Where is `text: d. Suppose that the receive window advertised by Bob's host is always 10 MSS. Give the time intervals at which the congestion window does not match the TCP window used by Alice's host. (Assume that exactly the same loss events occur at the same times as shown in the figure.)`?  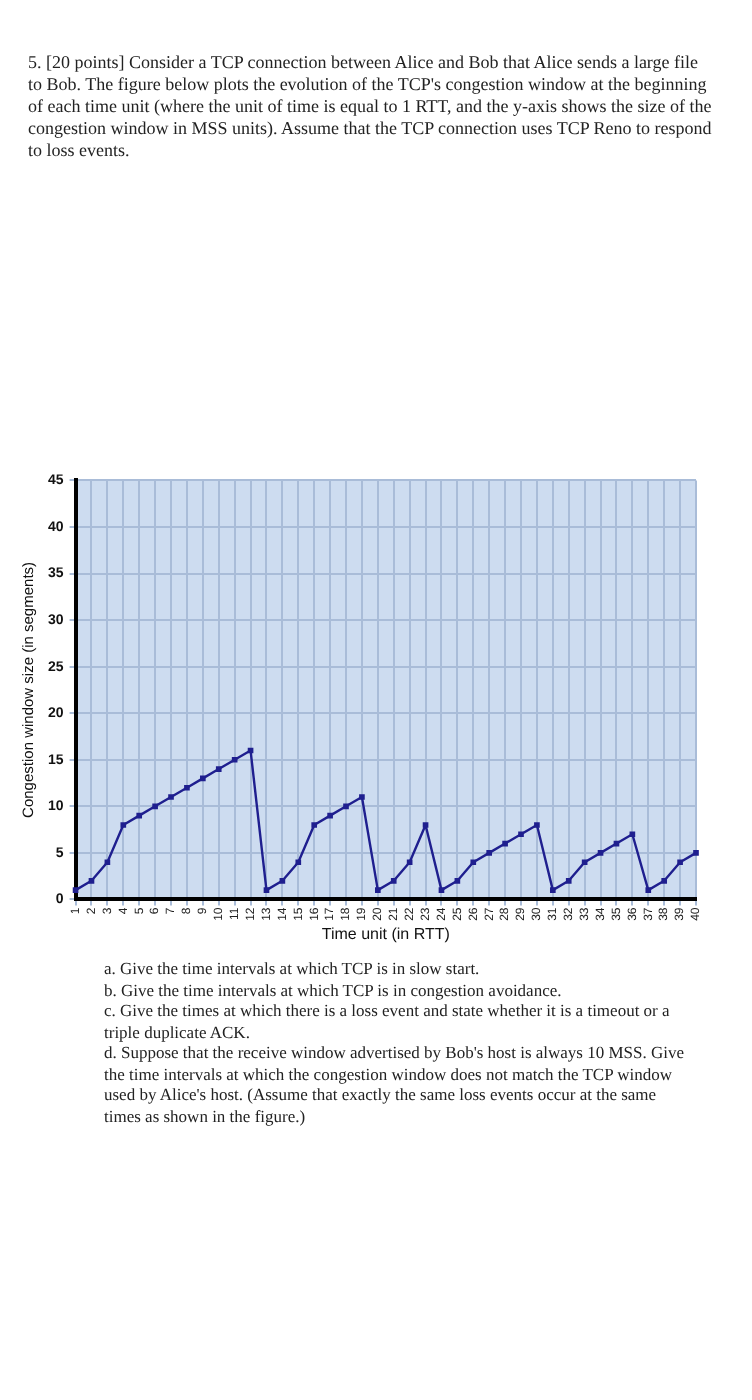 text: d. Suppose that the receive window advertised by Bob's host is always 10 MSS. Give the time intervals at which the congestion window does not match the TCP window used by Alice's host. (Assume that exactly the same loss events occur at the same times as shown in the figure.) is located at coordinates (395, 1084).